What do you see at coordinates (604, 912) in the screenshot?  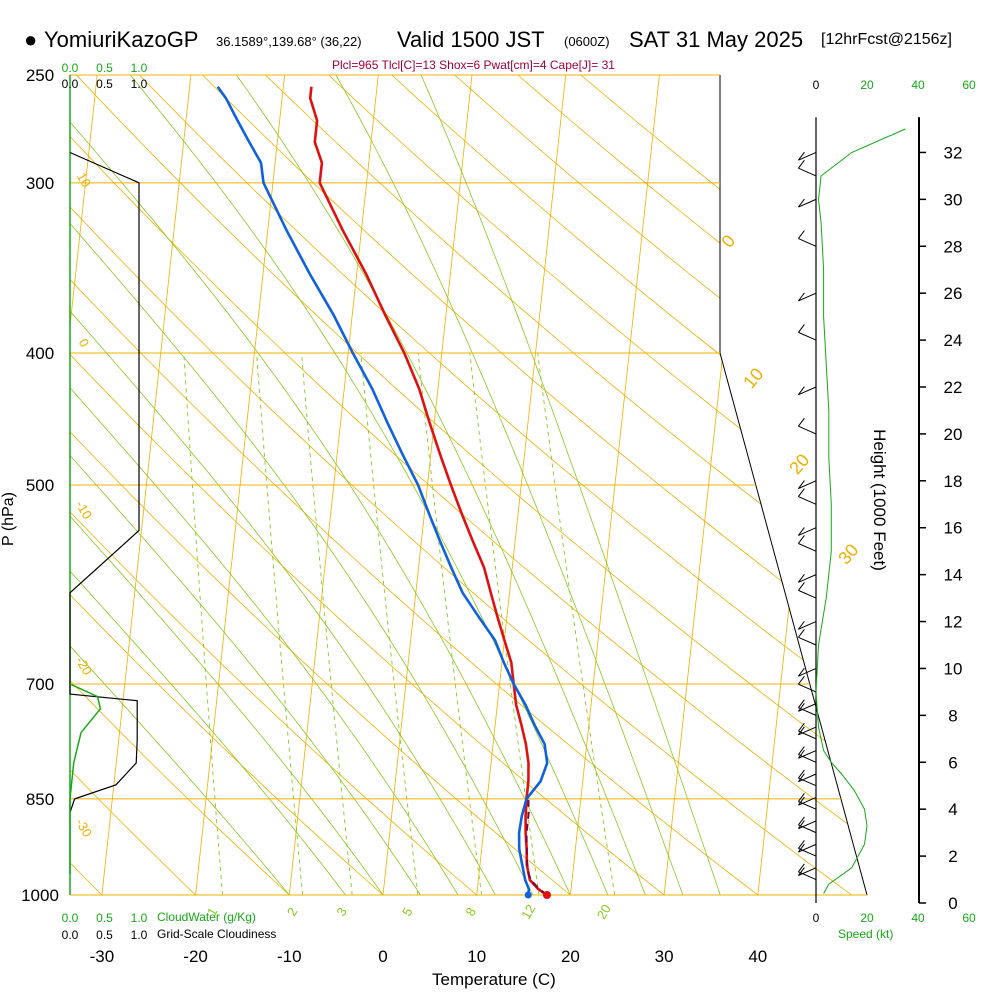 I see `mixing-ratio-label: 20` at bounding box center [604, 912].